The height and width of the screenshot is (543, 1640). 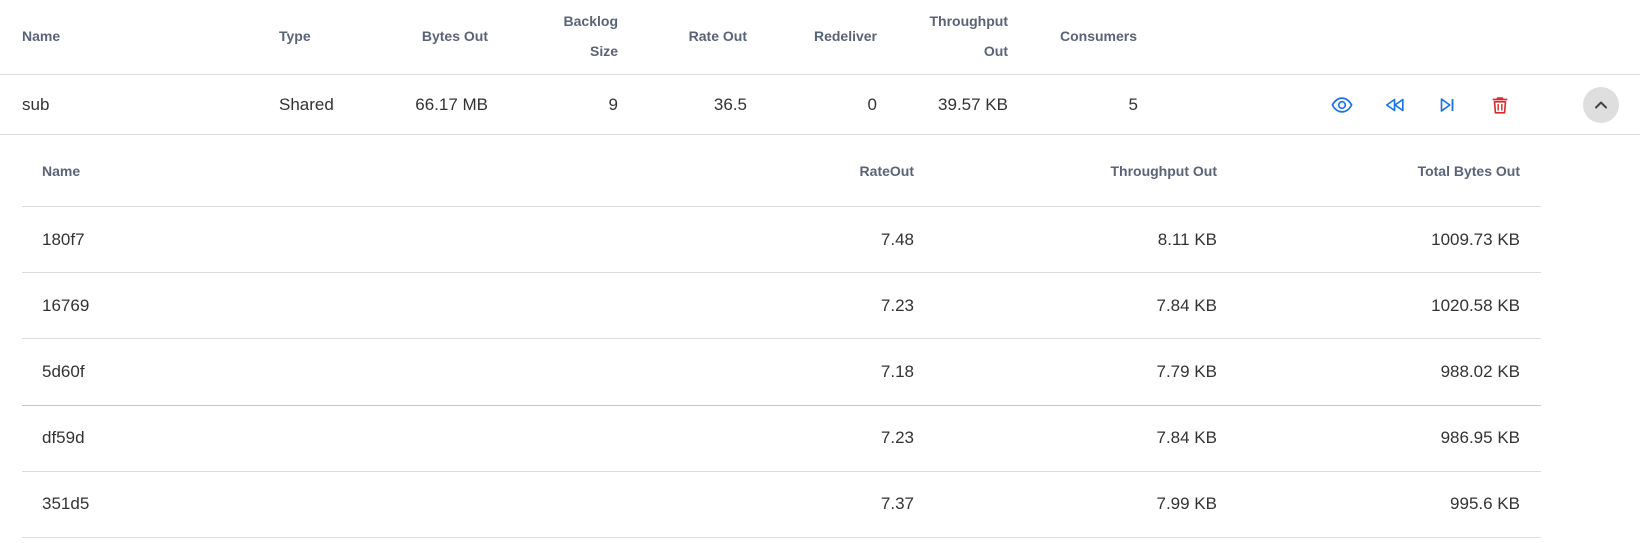 I want to click on col-header-rate-out: Rate Out, so click(x=717, y=36).